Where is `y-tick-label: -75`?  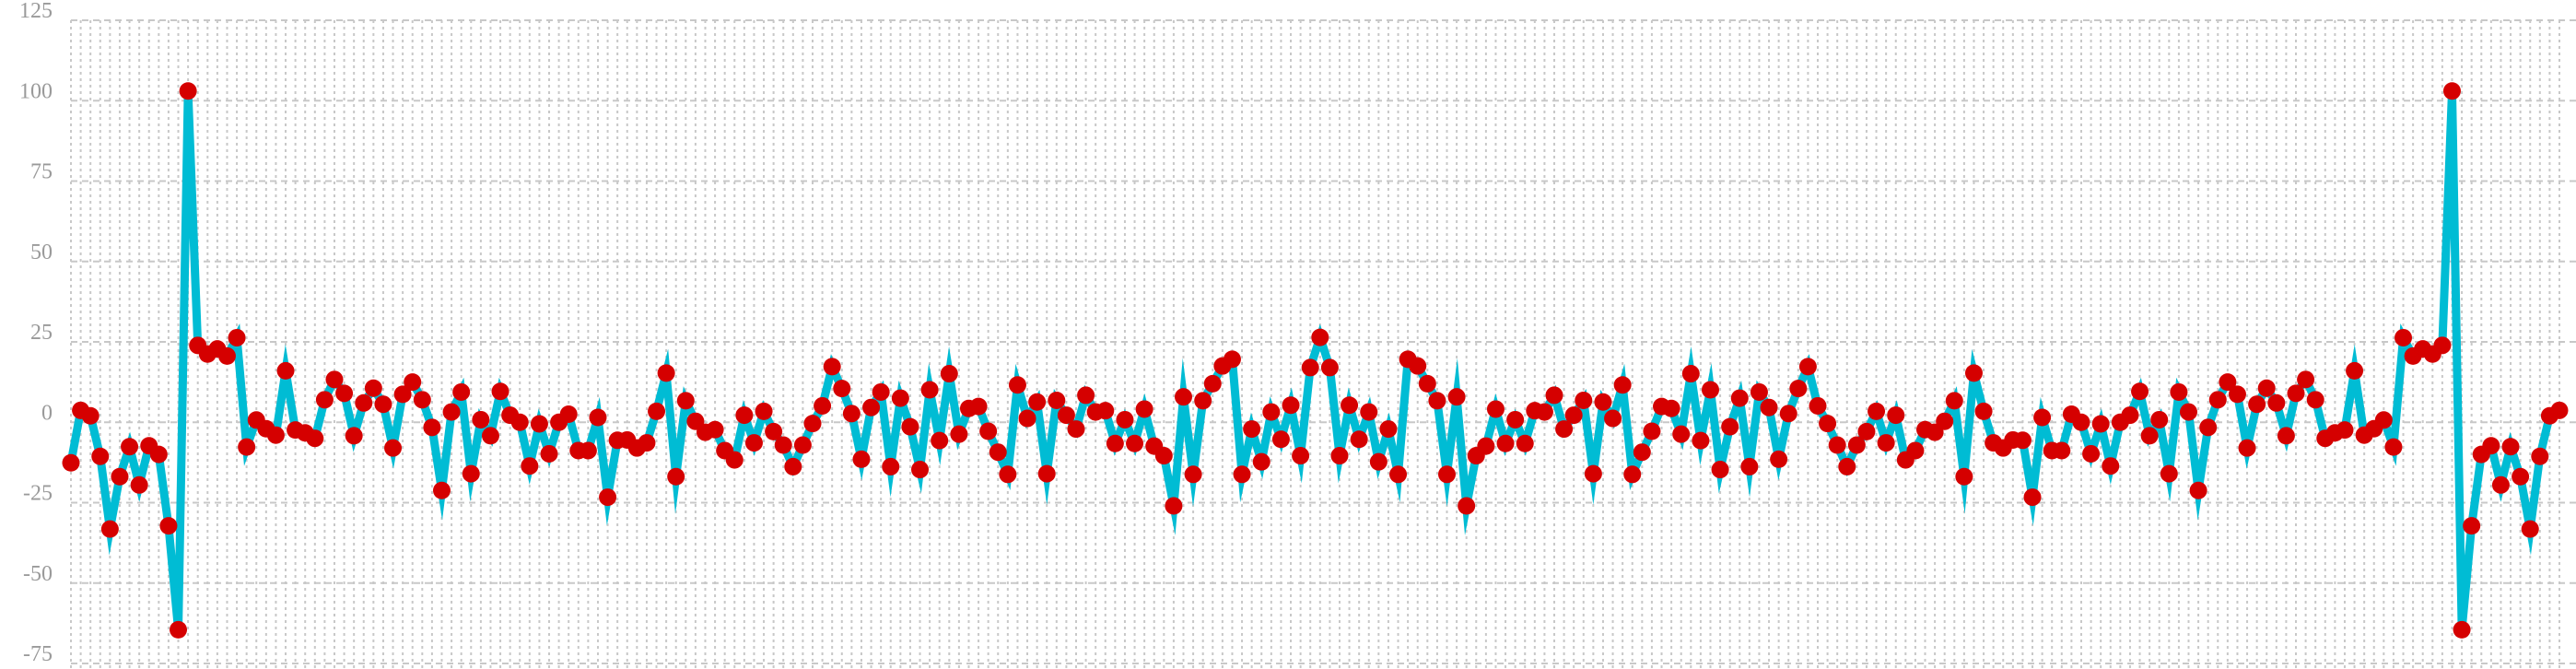 y-tick-label: -75 is located at coordinates (38, 654).